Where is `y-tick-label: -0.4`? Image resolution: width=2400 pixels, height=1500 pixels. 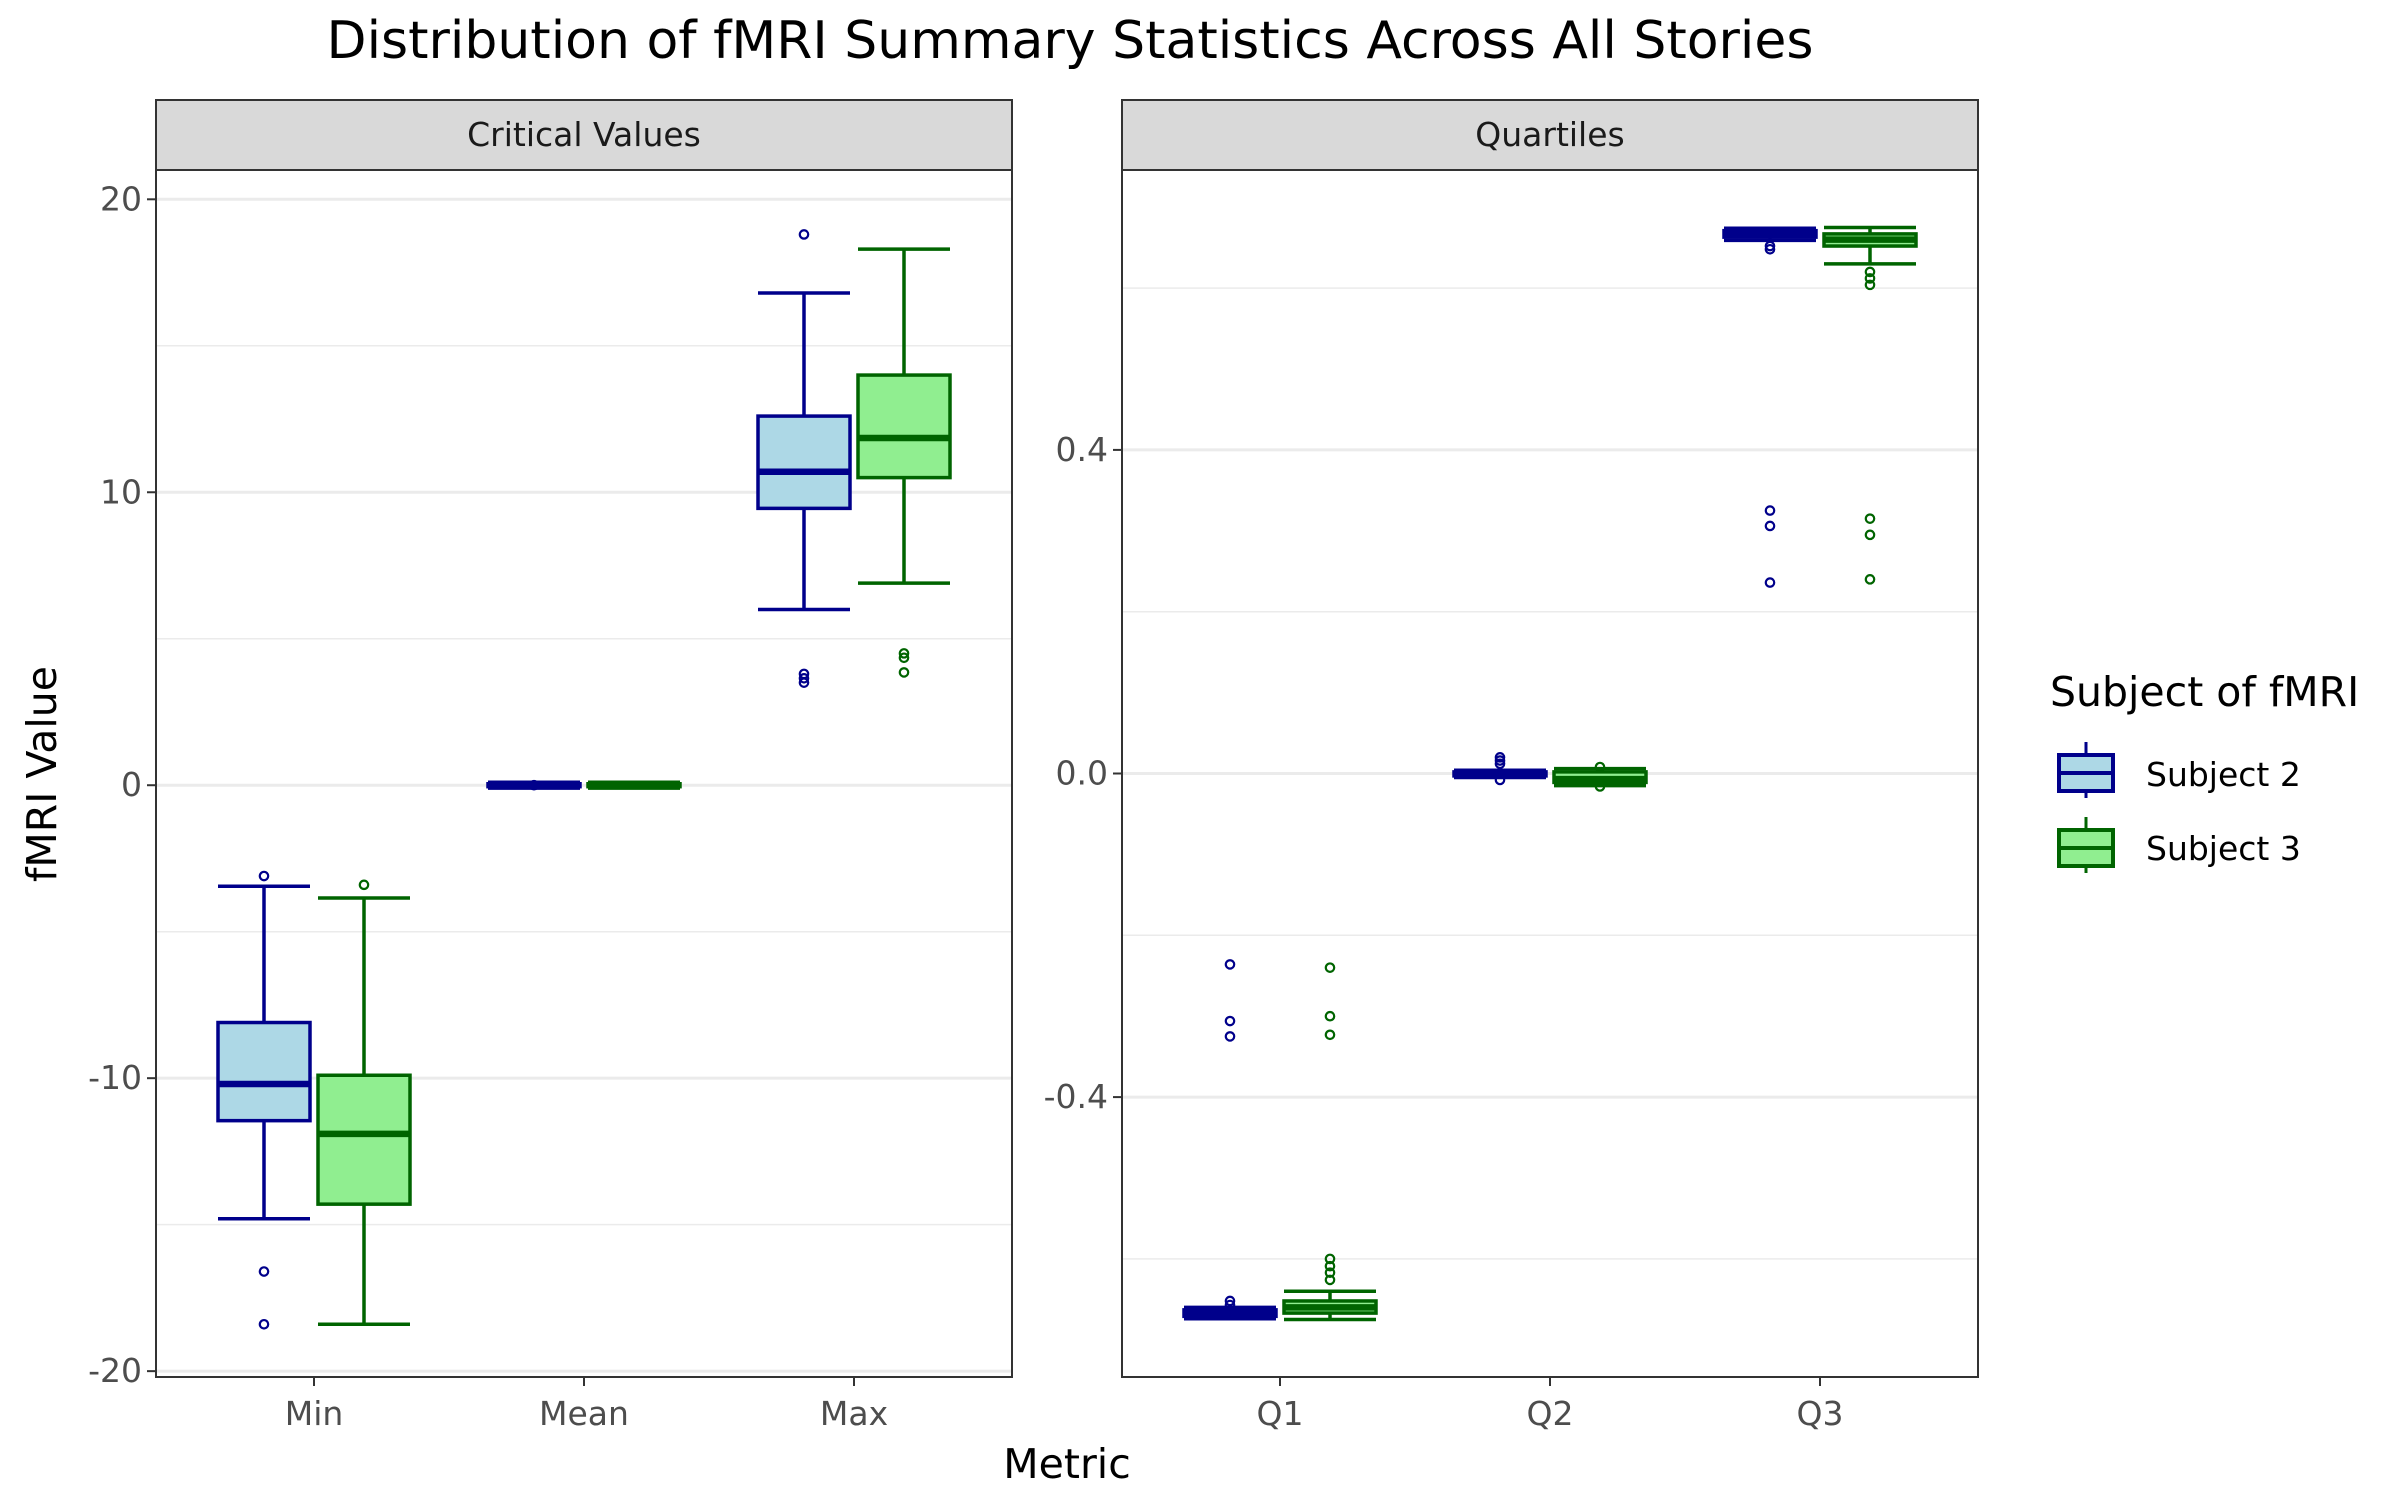 y-tick-label: -0.4 is located at coordinates (1076, 1096).